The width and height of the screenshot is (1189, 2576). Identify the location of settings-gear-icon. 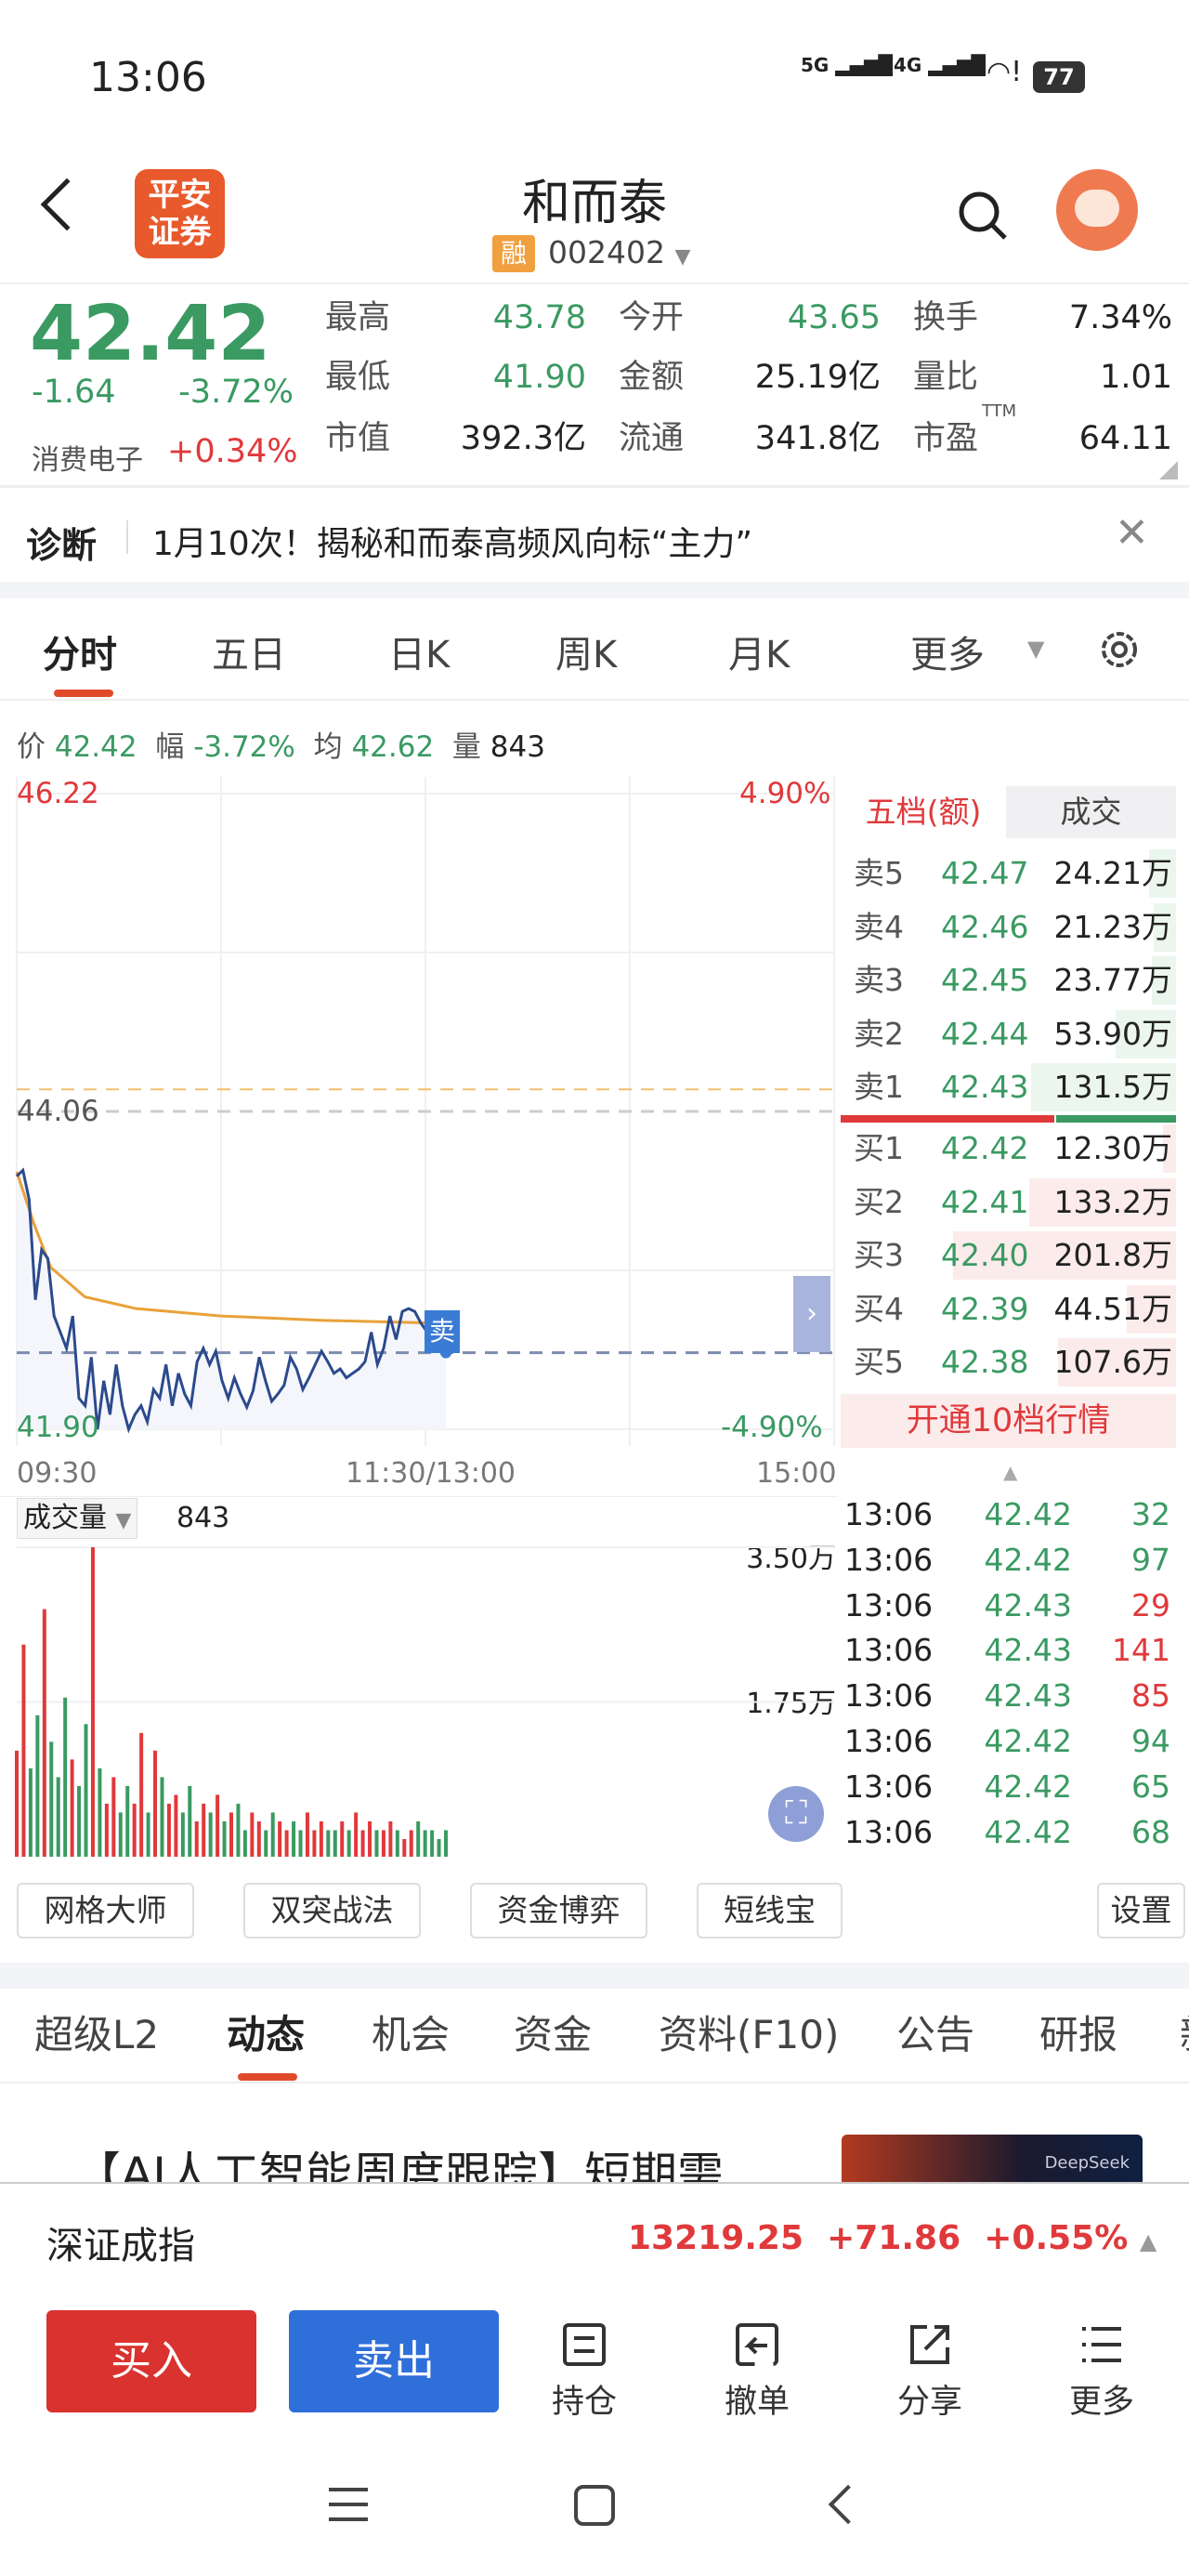
(1120, 649).